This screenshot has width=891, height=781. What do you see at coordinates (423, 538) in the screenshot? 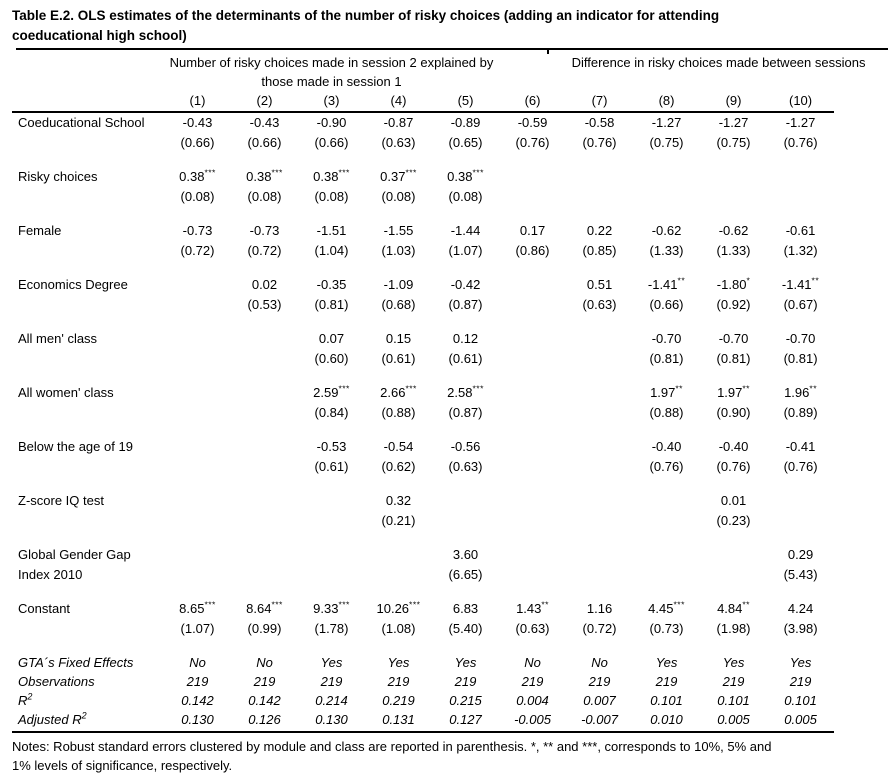
I see `row-spacer` at bounding box center [423, 538].